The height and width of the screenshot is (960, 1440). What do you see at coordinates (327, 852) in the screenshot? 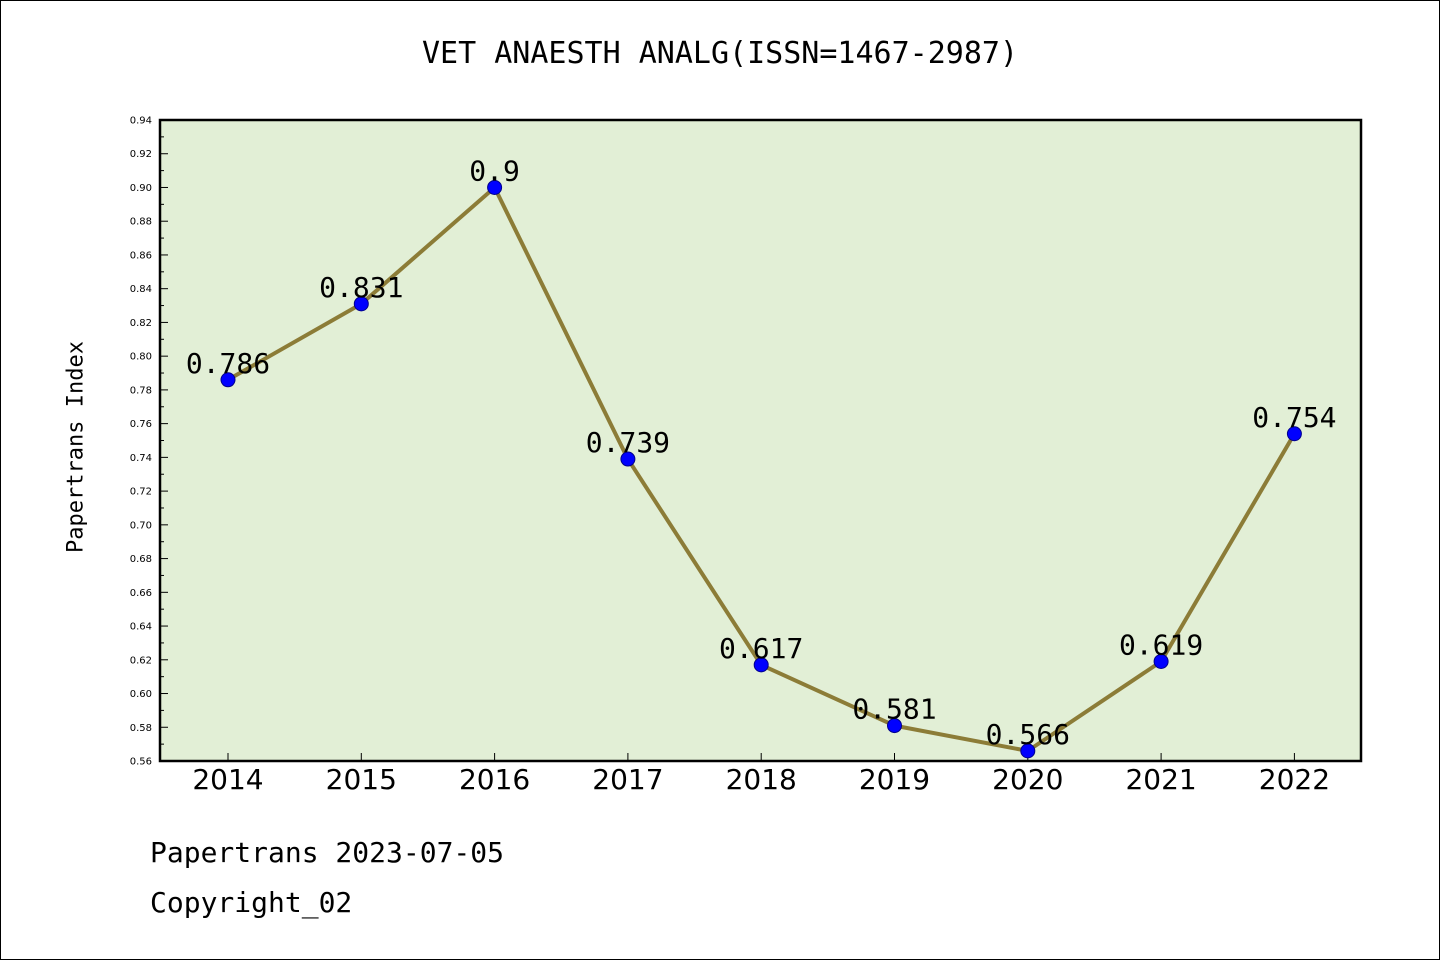
I see `footer-date: Papertrans 2023-07-05` at bounding box center [327, 852].